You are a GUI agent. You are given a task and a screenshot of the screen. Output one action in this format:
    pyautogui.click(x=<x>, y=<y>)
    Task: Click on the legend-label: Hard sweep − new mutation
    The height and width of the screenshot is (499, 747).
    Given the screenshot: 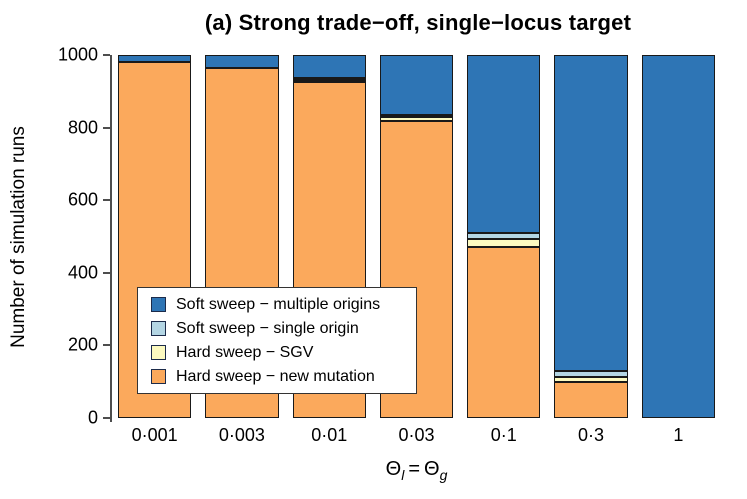 What is the action you would take?
    pyautogui.click(x=275, y=376)
    